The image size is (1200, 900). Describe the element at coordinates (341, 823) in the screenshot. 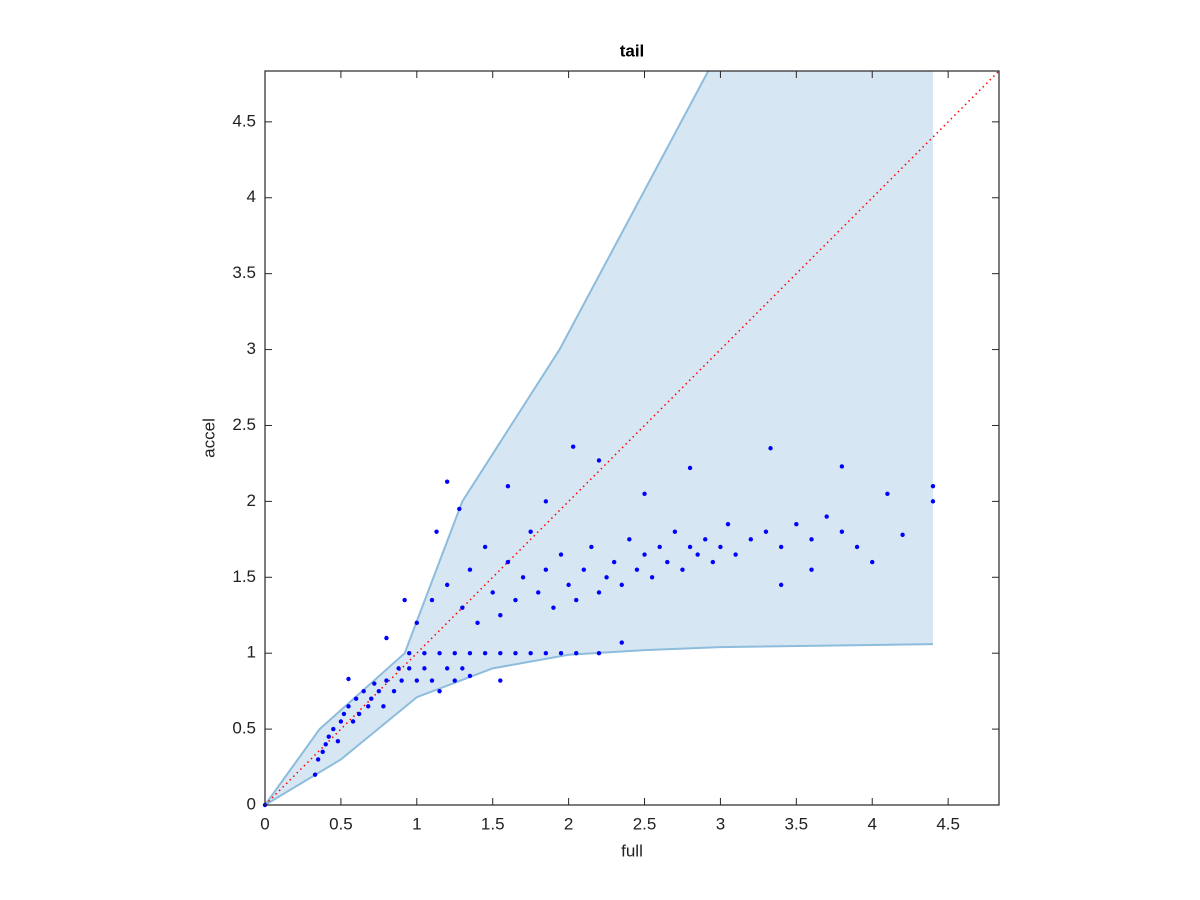

I see `x-tick-label: 0.5` at that location.